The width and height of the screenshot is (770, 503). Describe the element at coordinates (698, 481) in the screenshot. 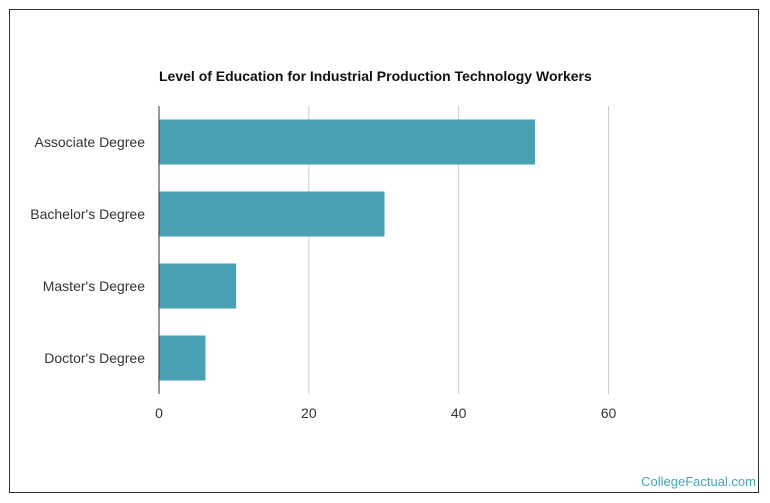

I see `watermark-link: CollegeFactual.com` at that location.